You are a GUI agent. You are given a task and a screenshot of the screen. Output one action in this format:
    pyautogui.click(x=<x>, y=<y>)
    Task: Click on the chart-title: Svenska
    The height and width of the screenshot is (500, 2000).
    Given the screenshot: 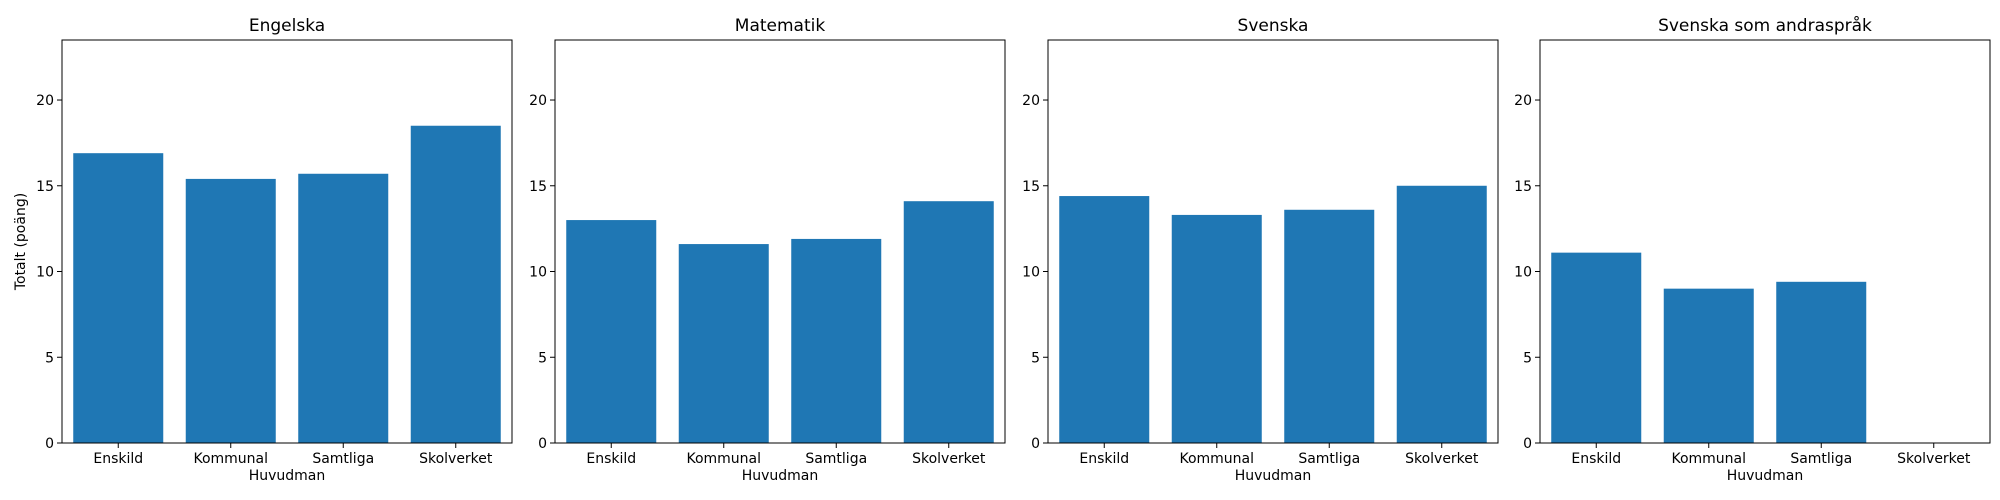 What is the action you would take?
    pyautogui.click(x=1273, y=26)
    